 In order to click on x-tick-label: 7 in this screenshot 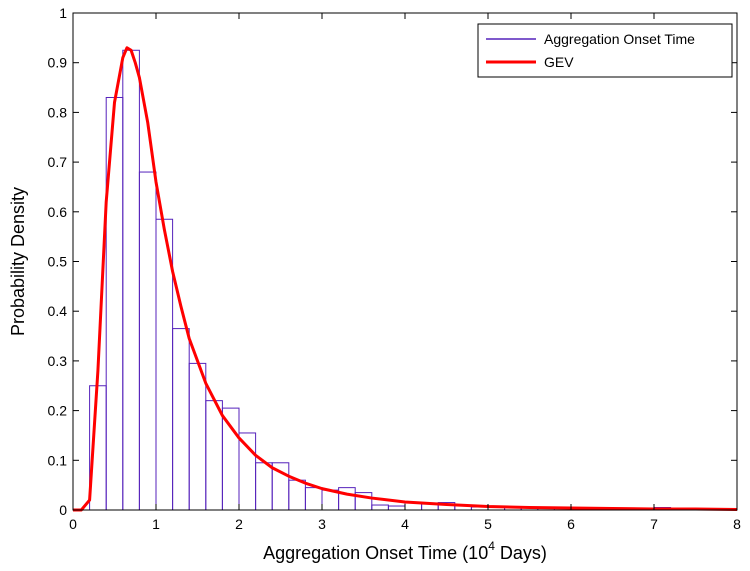, I will do `click(654, 524)`.